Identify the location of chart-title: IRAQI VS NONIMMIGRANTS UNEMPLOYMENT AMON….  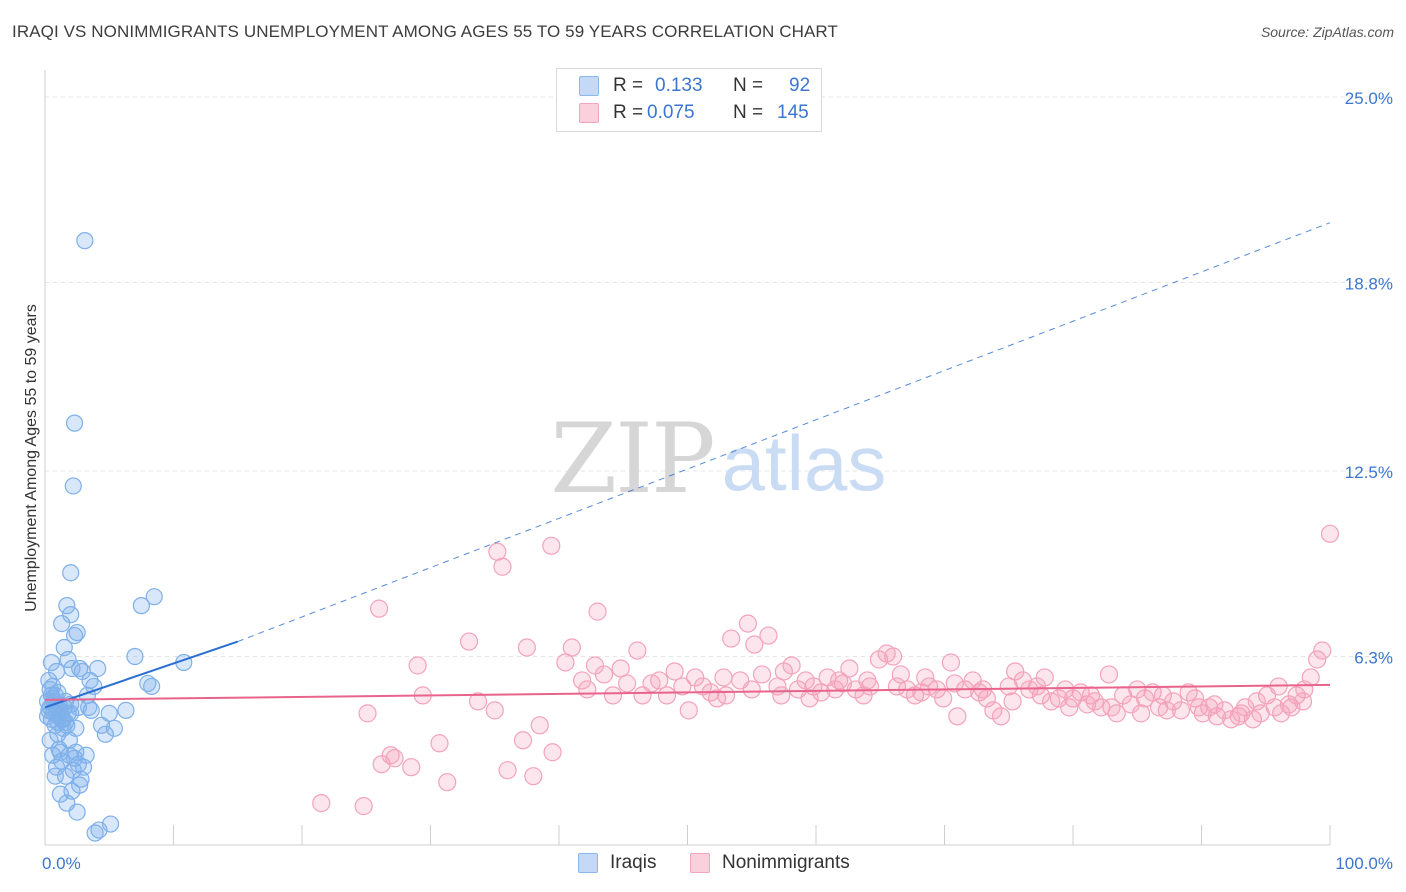
(425, 31).